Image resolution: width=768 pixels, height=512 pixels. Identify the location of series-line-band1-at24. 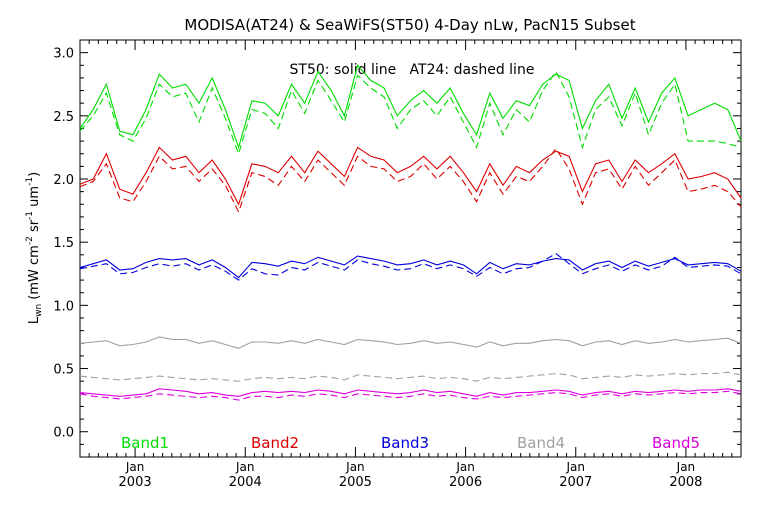
(410, 113).